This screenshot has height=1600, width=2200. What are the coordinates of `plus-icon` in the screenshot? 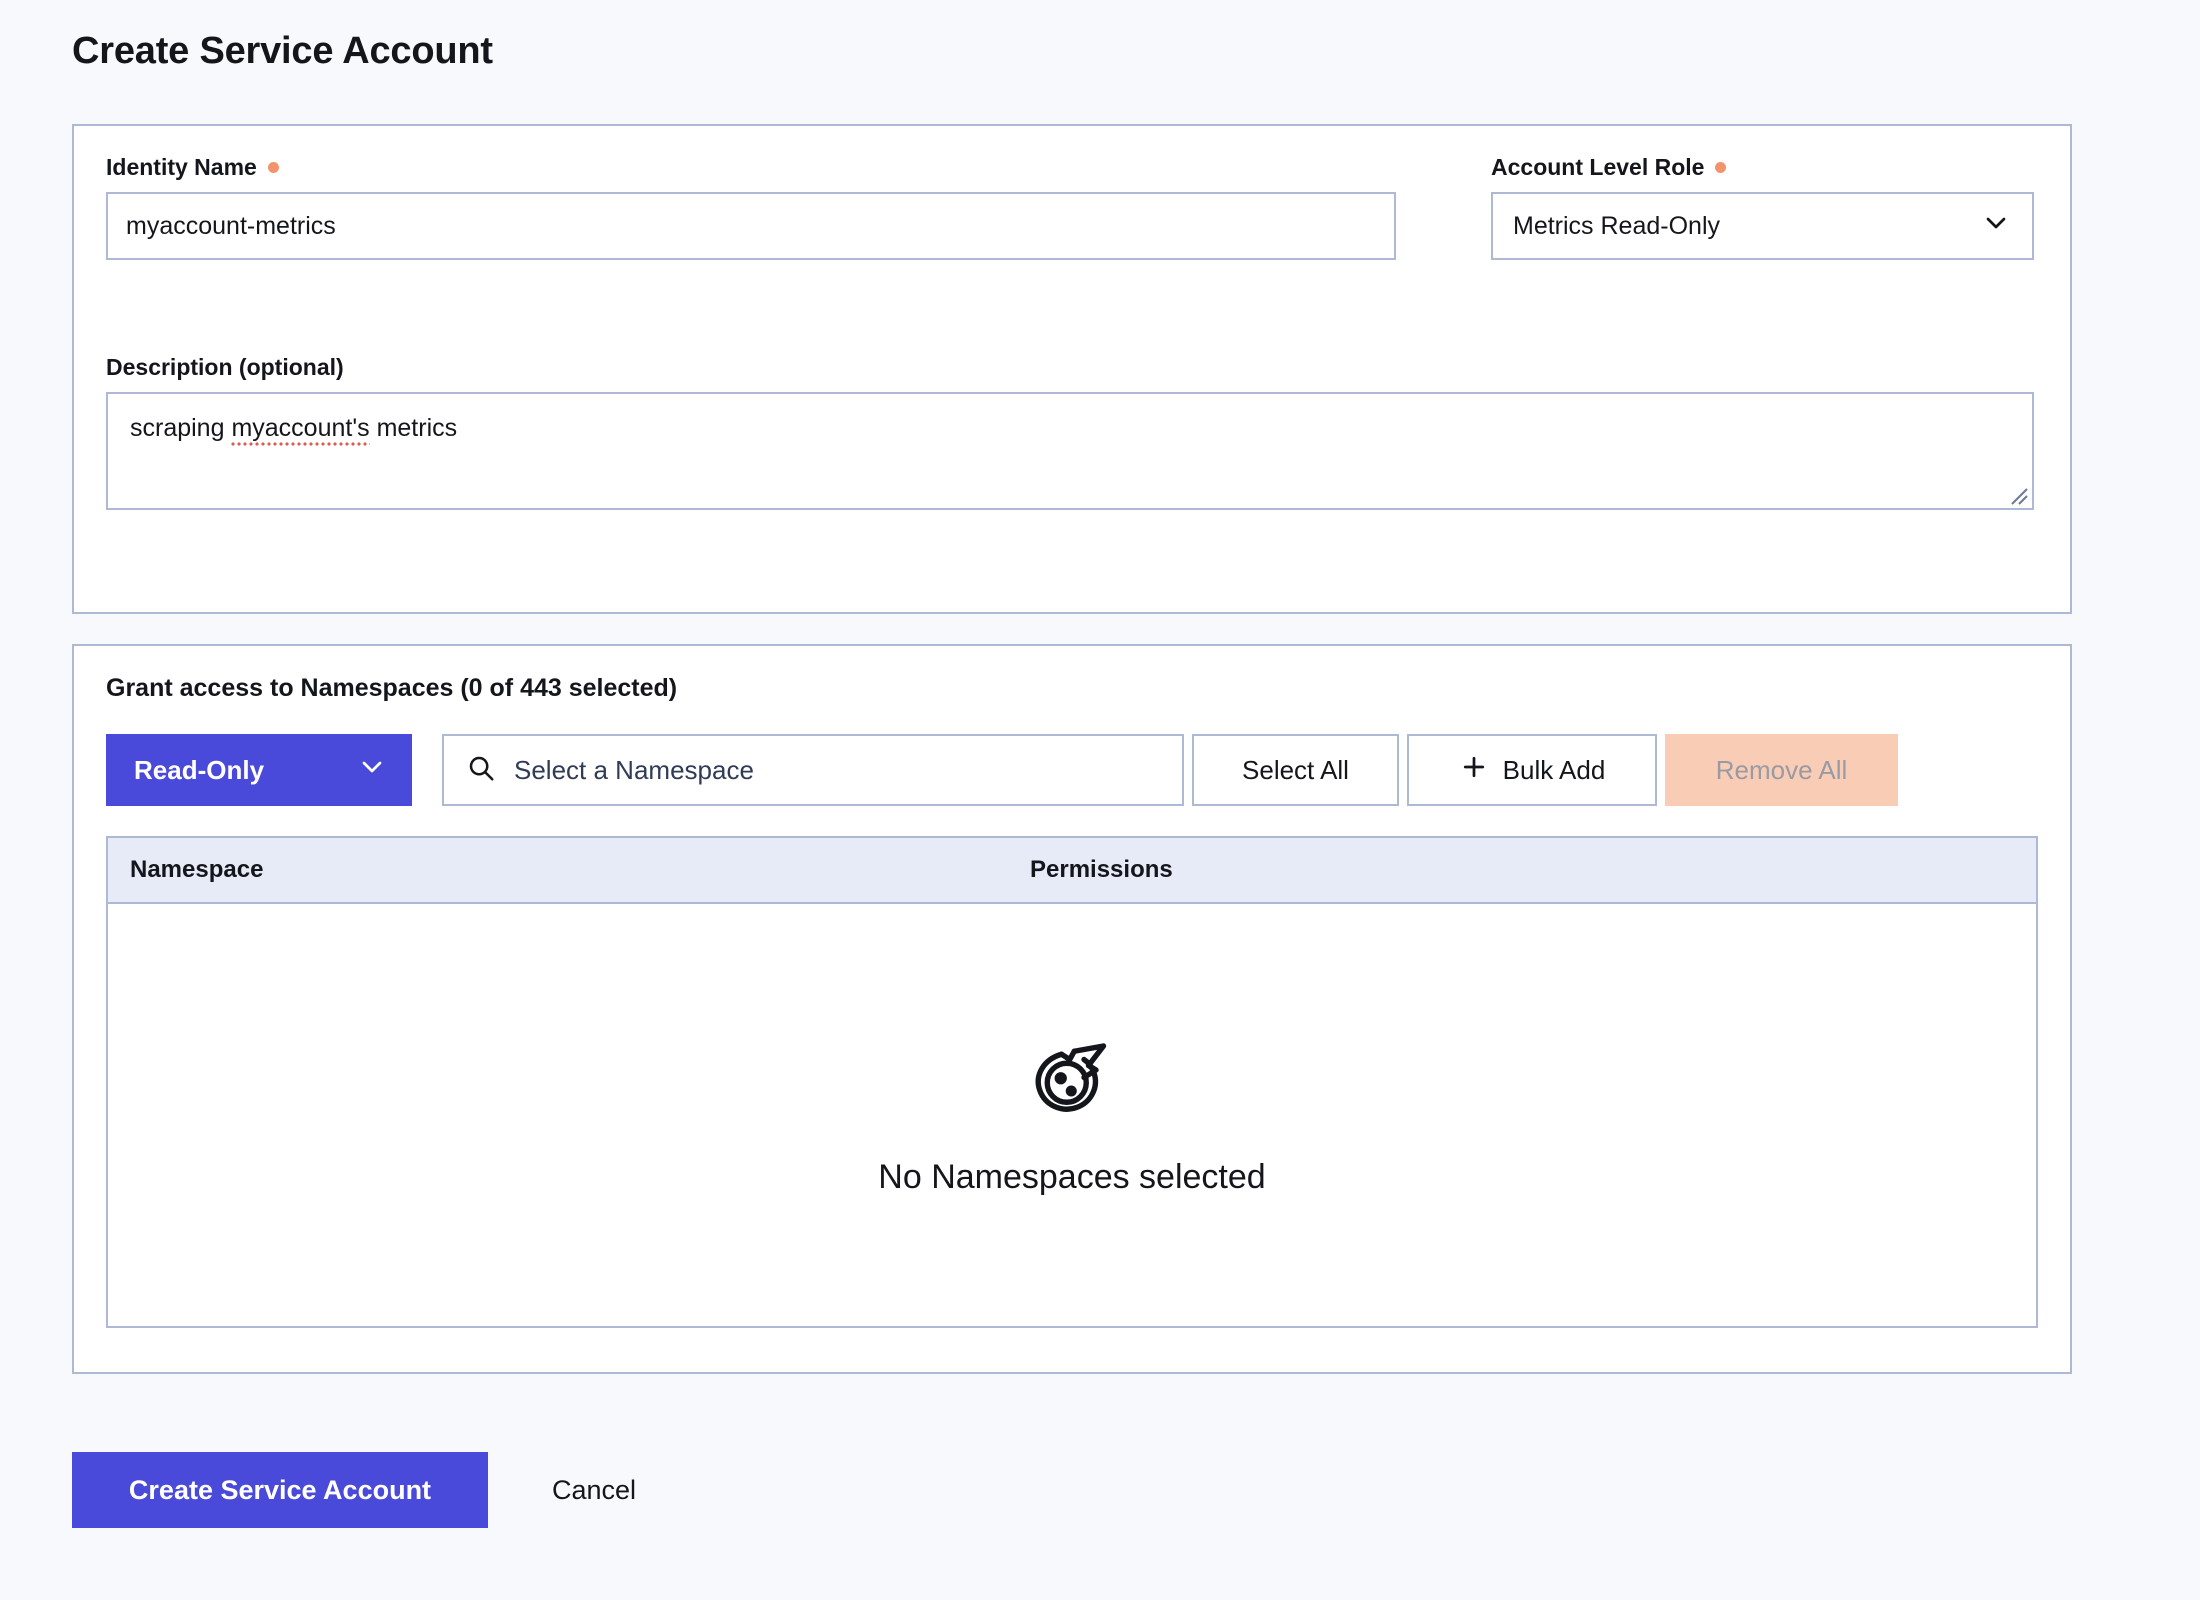 It's located at (1474, 770).